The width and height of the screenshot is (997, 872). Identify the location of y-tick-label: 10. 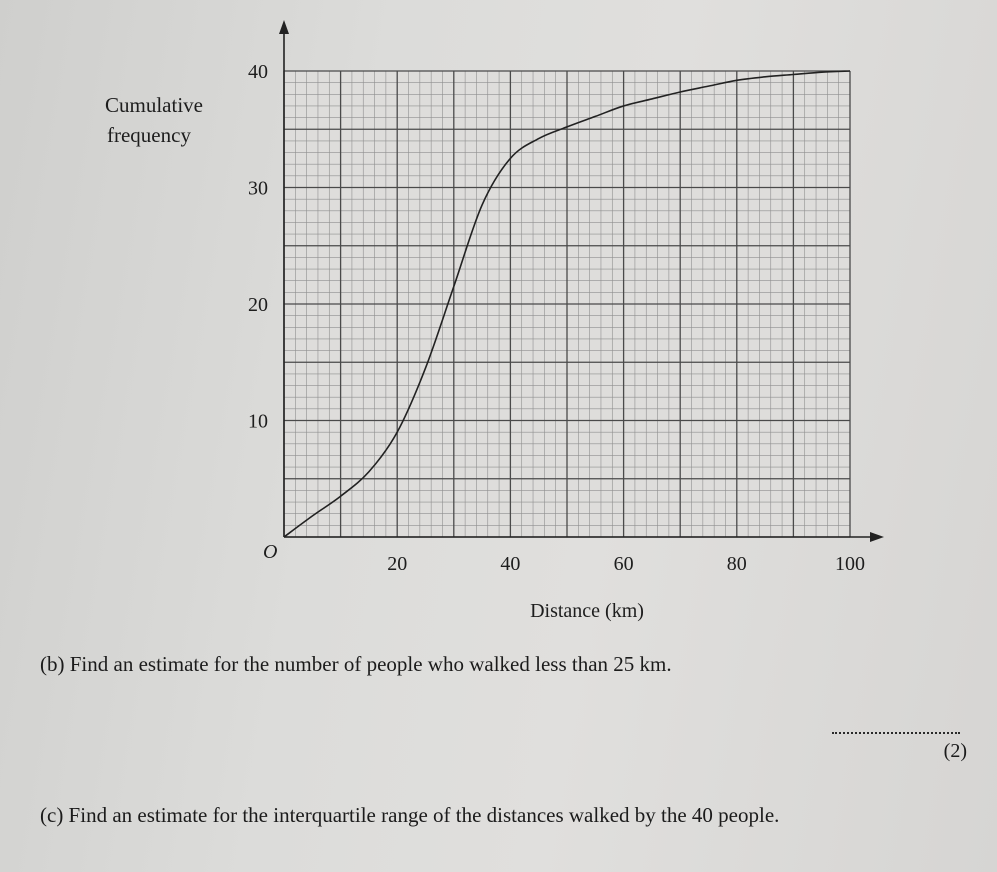
(258, 422).